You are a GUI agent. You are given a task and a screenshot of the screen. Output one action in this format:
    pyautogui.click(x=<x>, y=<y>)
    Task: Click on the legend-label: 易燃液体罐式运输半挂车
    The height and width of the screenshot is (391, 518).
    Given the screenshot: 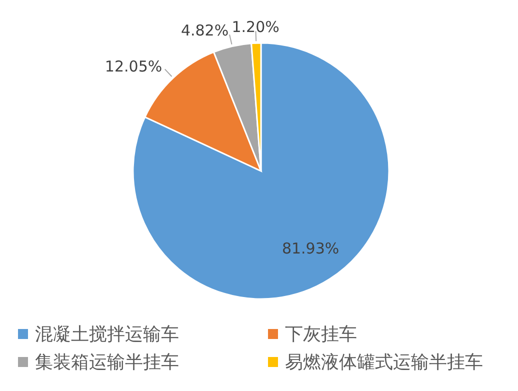 What is the action you would take?
    pyautogui.click(x=384, y=362)
    